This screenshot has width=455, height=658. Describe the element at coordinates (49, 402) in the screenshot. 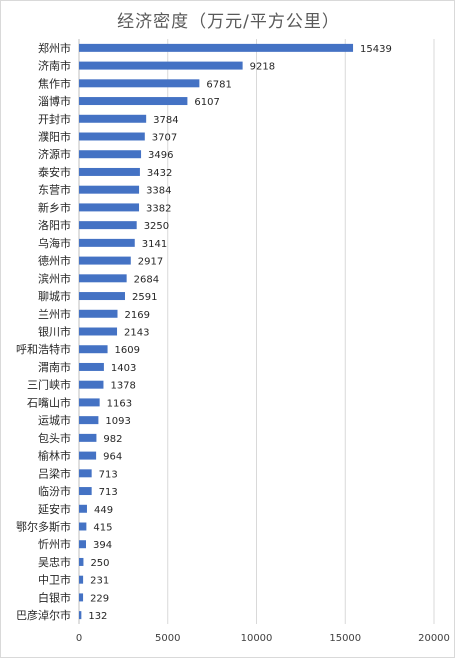

I see `category-label: 石嘴山市` at that location.